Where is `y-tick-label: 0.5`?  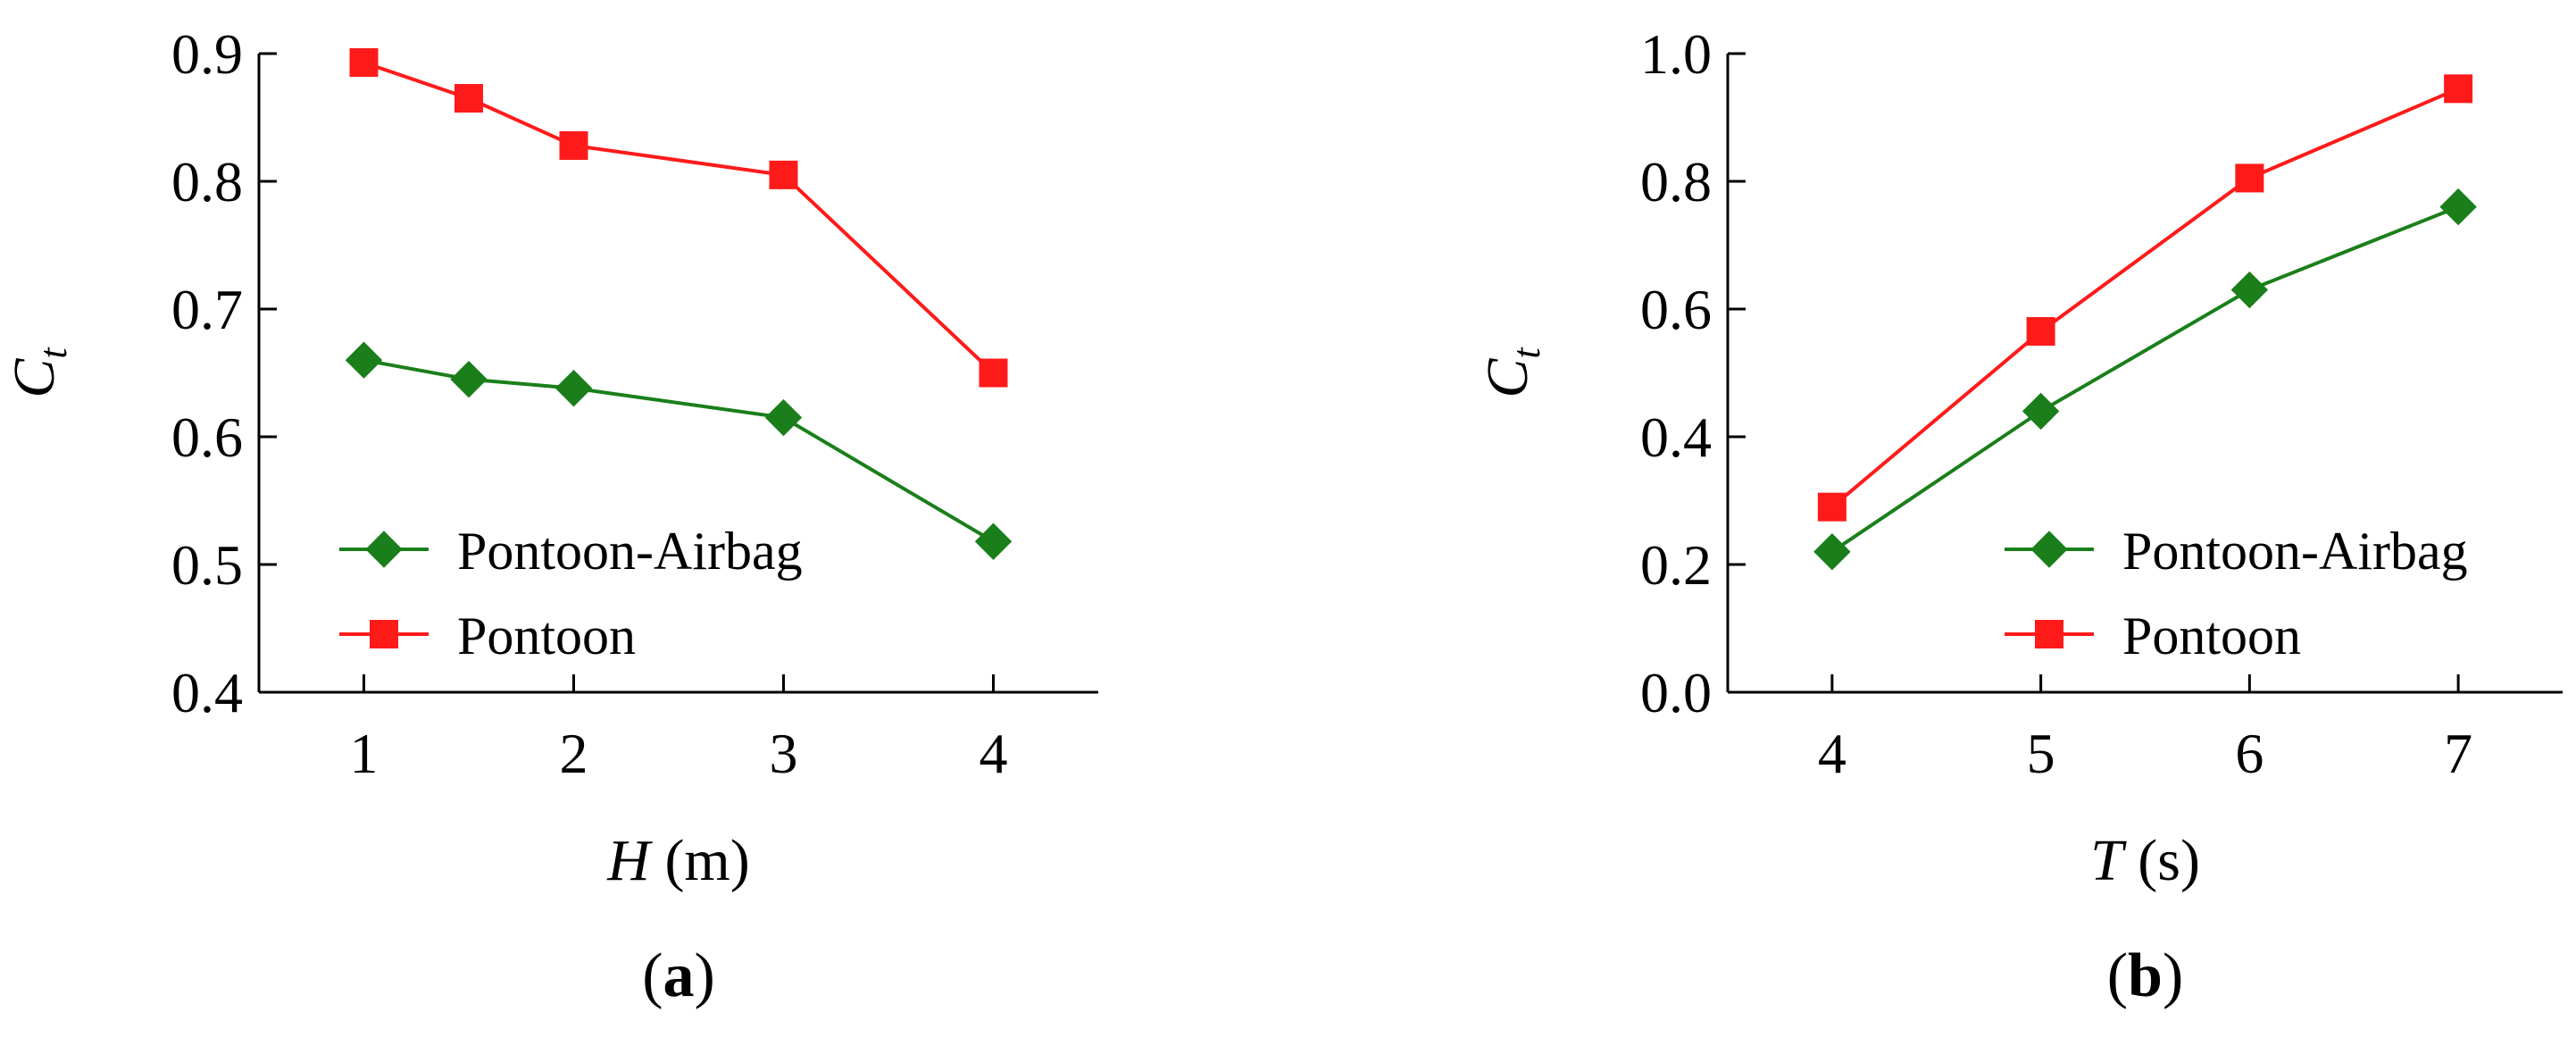
y-tick-label: 0.5 is located at coordinates (207, 565).